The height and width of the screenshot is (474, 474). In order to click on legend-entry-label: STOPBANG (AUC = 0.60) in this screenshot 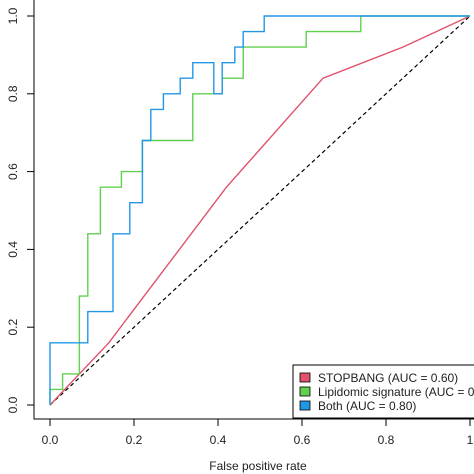, I will do `click(388, 378)`.